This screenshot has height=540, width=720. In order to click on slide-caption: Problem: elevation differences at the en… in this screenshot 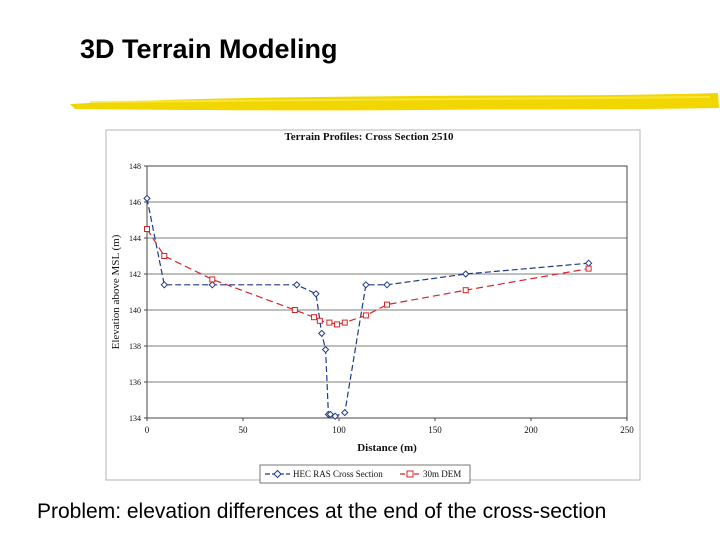, I will do `click(322, 511)`.